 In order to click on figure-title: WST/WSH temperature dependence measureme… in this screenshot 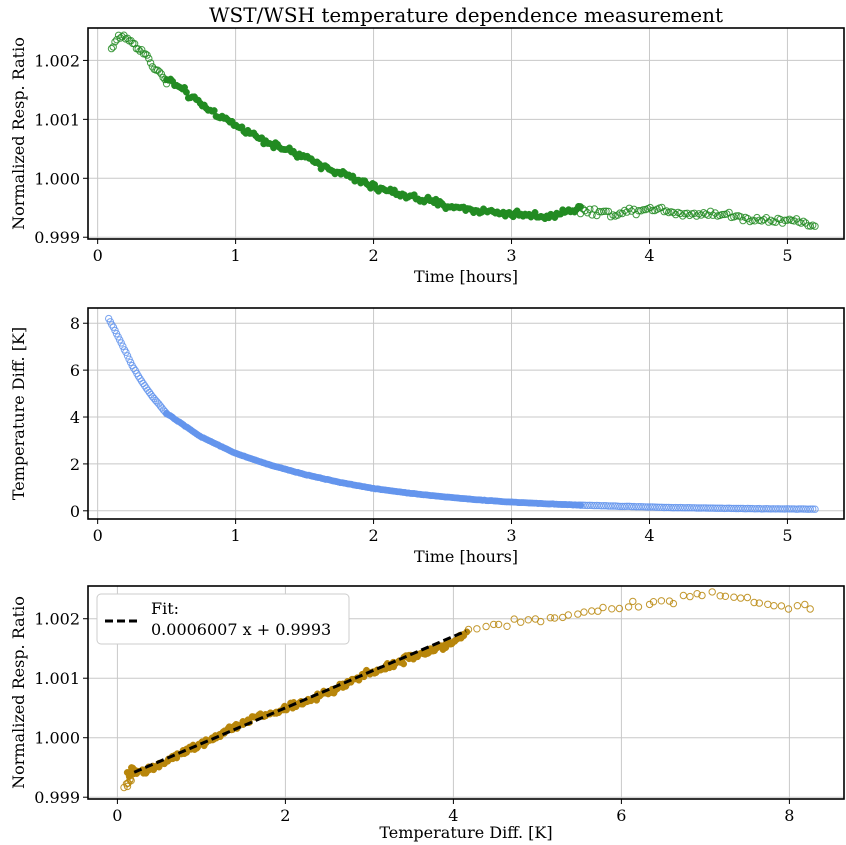, I will do `click(466, 15)`.